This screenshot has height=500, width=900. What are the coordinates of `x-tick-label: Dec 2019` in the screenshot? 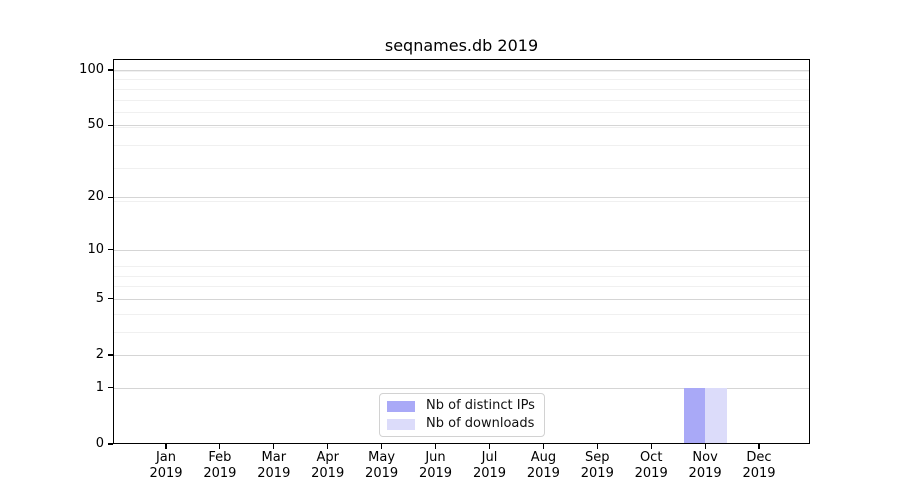 It's located at (759, 465).